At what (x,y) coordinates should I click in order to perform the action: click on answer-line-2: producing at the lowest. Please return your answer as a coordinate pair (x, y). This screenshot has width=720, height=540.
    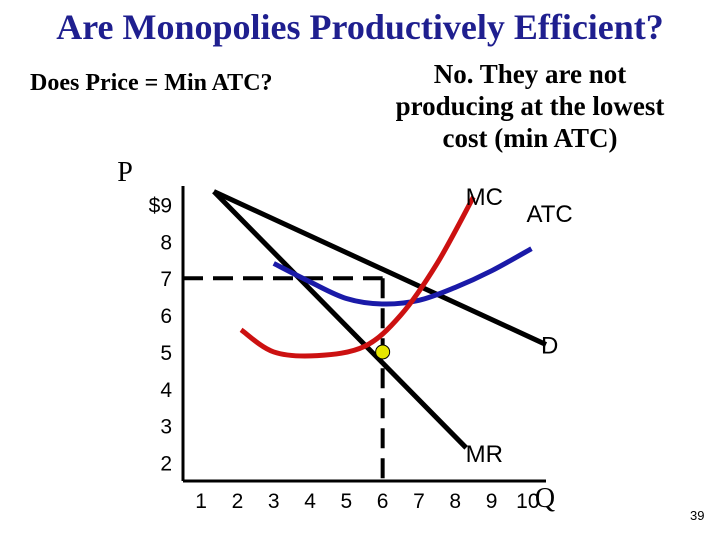
    Looking at the image, I should click on (530, 106).